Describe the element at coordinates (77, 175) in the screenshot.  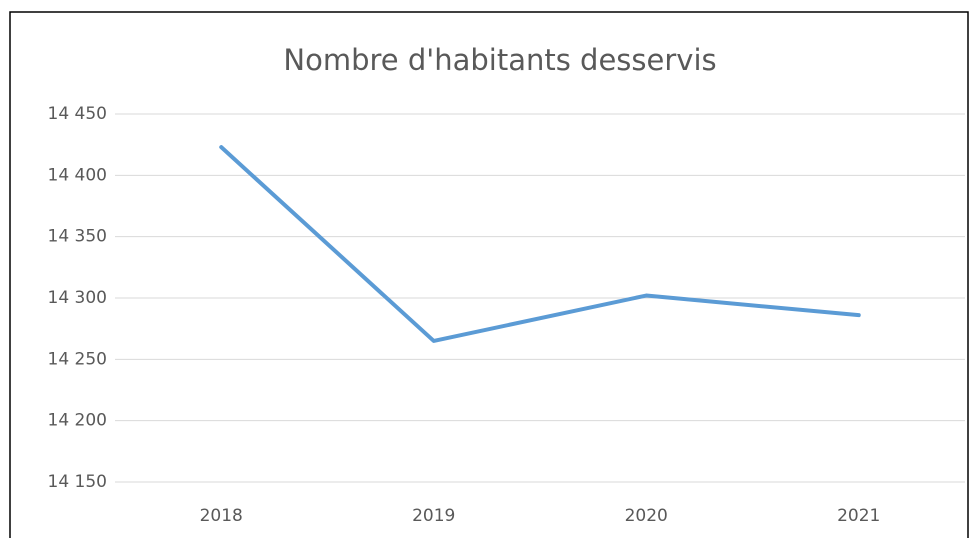
I see `y-tick-label: 14 400` at that location.